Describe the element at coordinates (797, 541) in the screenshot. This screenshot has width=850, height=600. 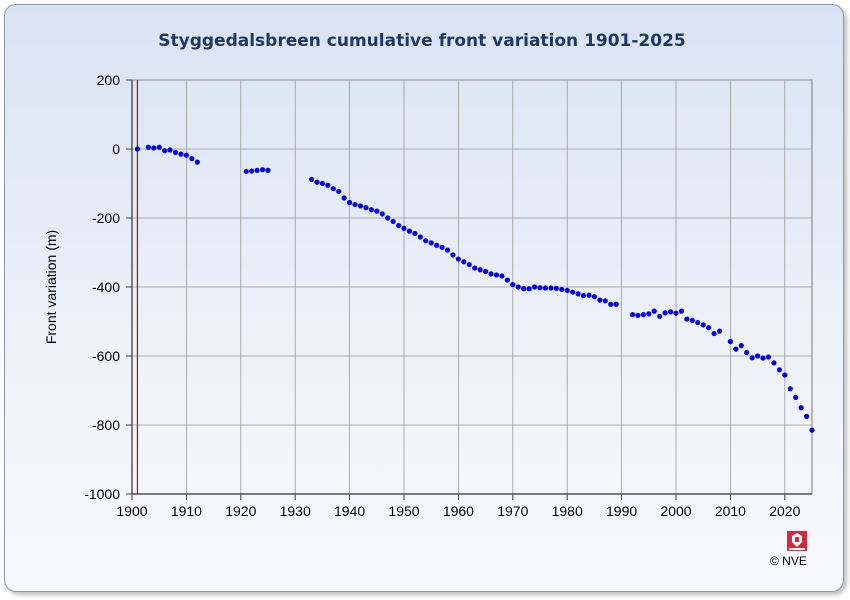
I see `nve-crest-icon` at that location.